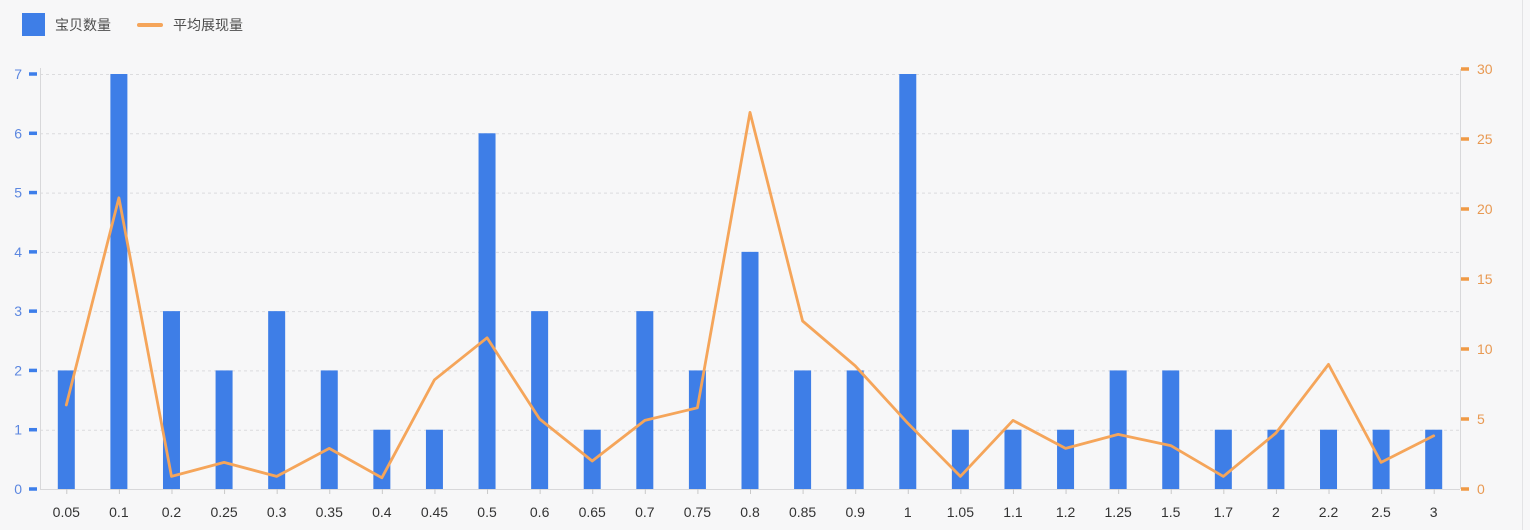 This screenshot has height=530, width=1530. I want to click on right-axis-tick-label: 15, so click(1485, 279).